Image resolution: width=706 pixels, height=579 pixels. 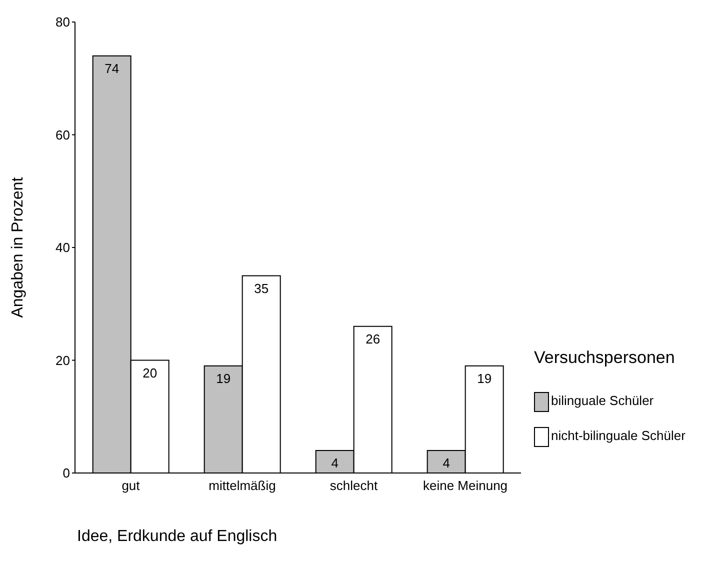 What do you see at coordinates (354, 486) in the screenshot?
I see `x-tick-label: schlecht` at bounding box center [354, 486].